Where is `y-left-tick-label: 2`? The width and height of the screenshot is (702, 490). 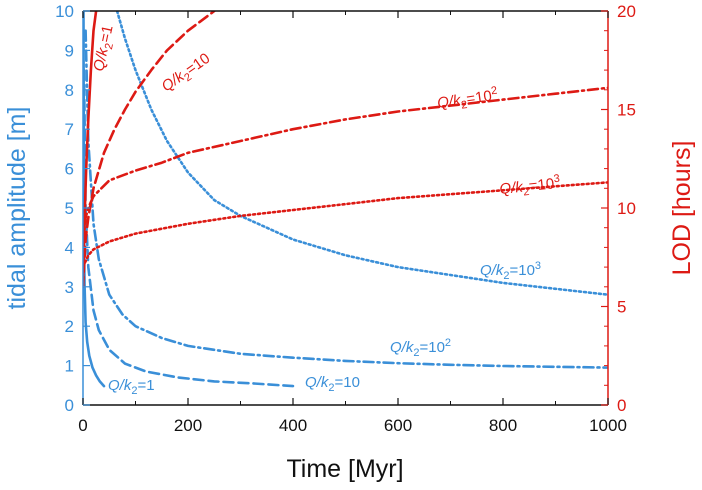
y-left-tick-label: 2 is located at coordinates (69, 326).